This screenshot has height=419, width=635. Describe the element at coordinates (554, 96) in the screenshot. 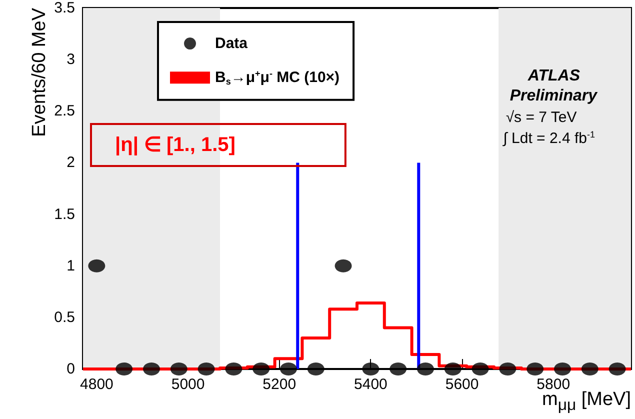

I see `annotation: Preliminary` at that location.